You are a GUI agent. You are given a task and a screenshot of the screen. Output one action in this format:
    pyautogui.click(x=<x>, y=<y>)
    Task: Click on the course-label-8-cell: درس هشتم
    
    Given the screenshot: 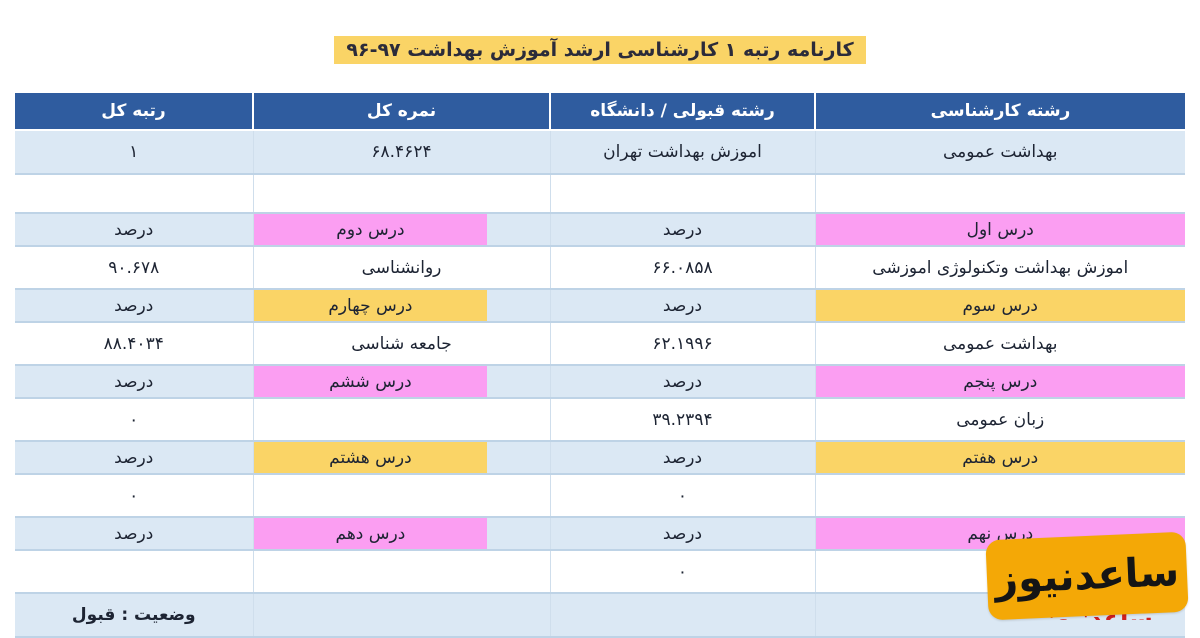 What is the action you would take?
    pyautogui.click(x=401, y=458)
    